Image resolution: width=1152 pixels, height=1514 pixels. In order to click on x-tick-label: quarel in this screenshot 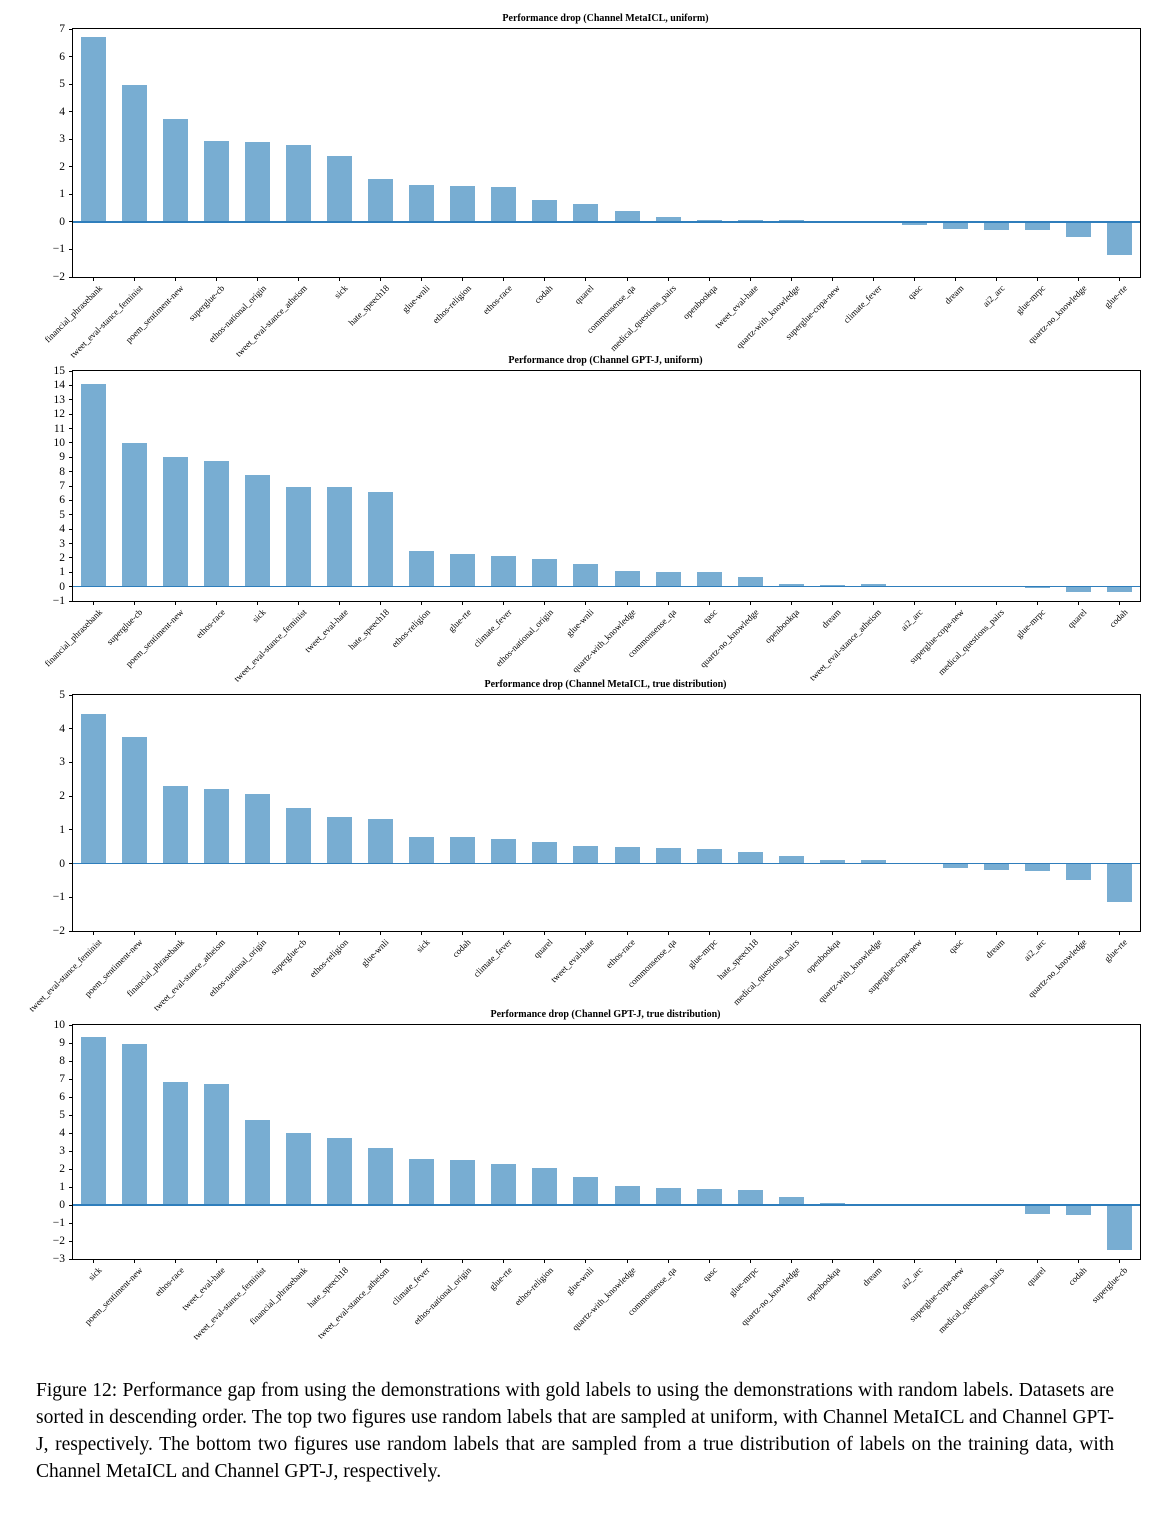, I will do `click(585, 294)`.